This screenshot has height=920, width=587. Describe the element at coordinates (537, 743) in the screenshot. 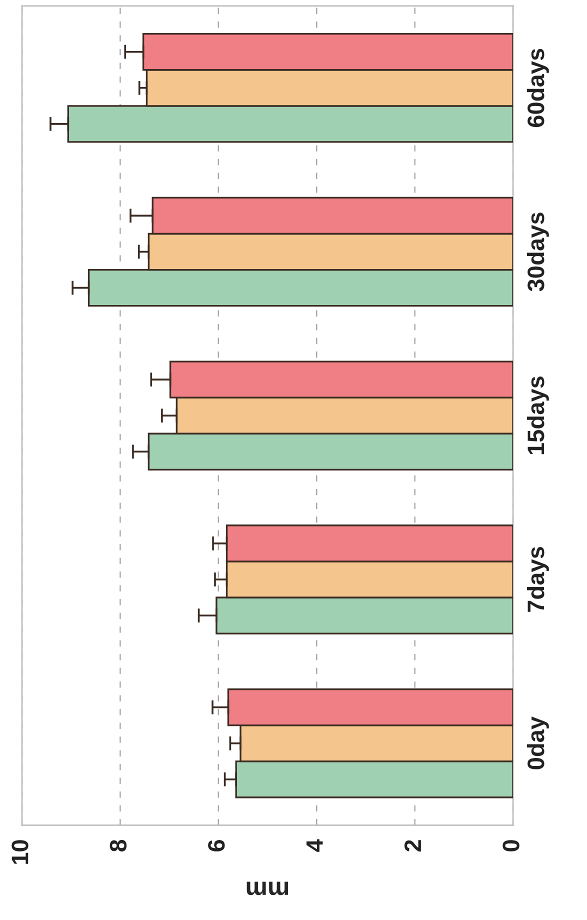

I see `y-tick-label: 0day` at that location.